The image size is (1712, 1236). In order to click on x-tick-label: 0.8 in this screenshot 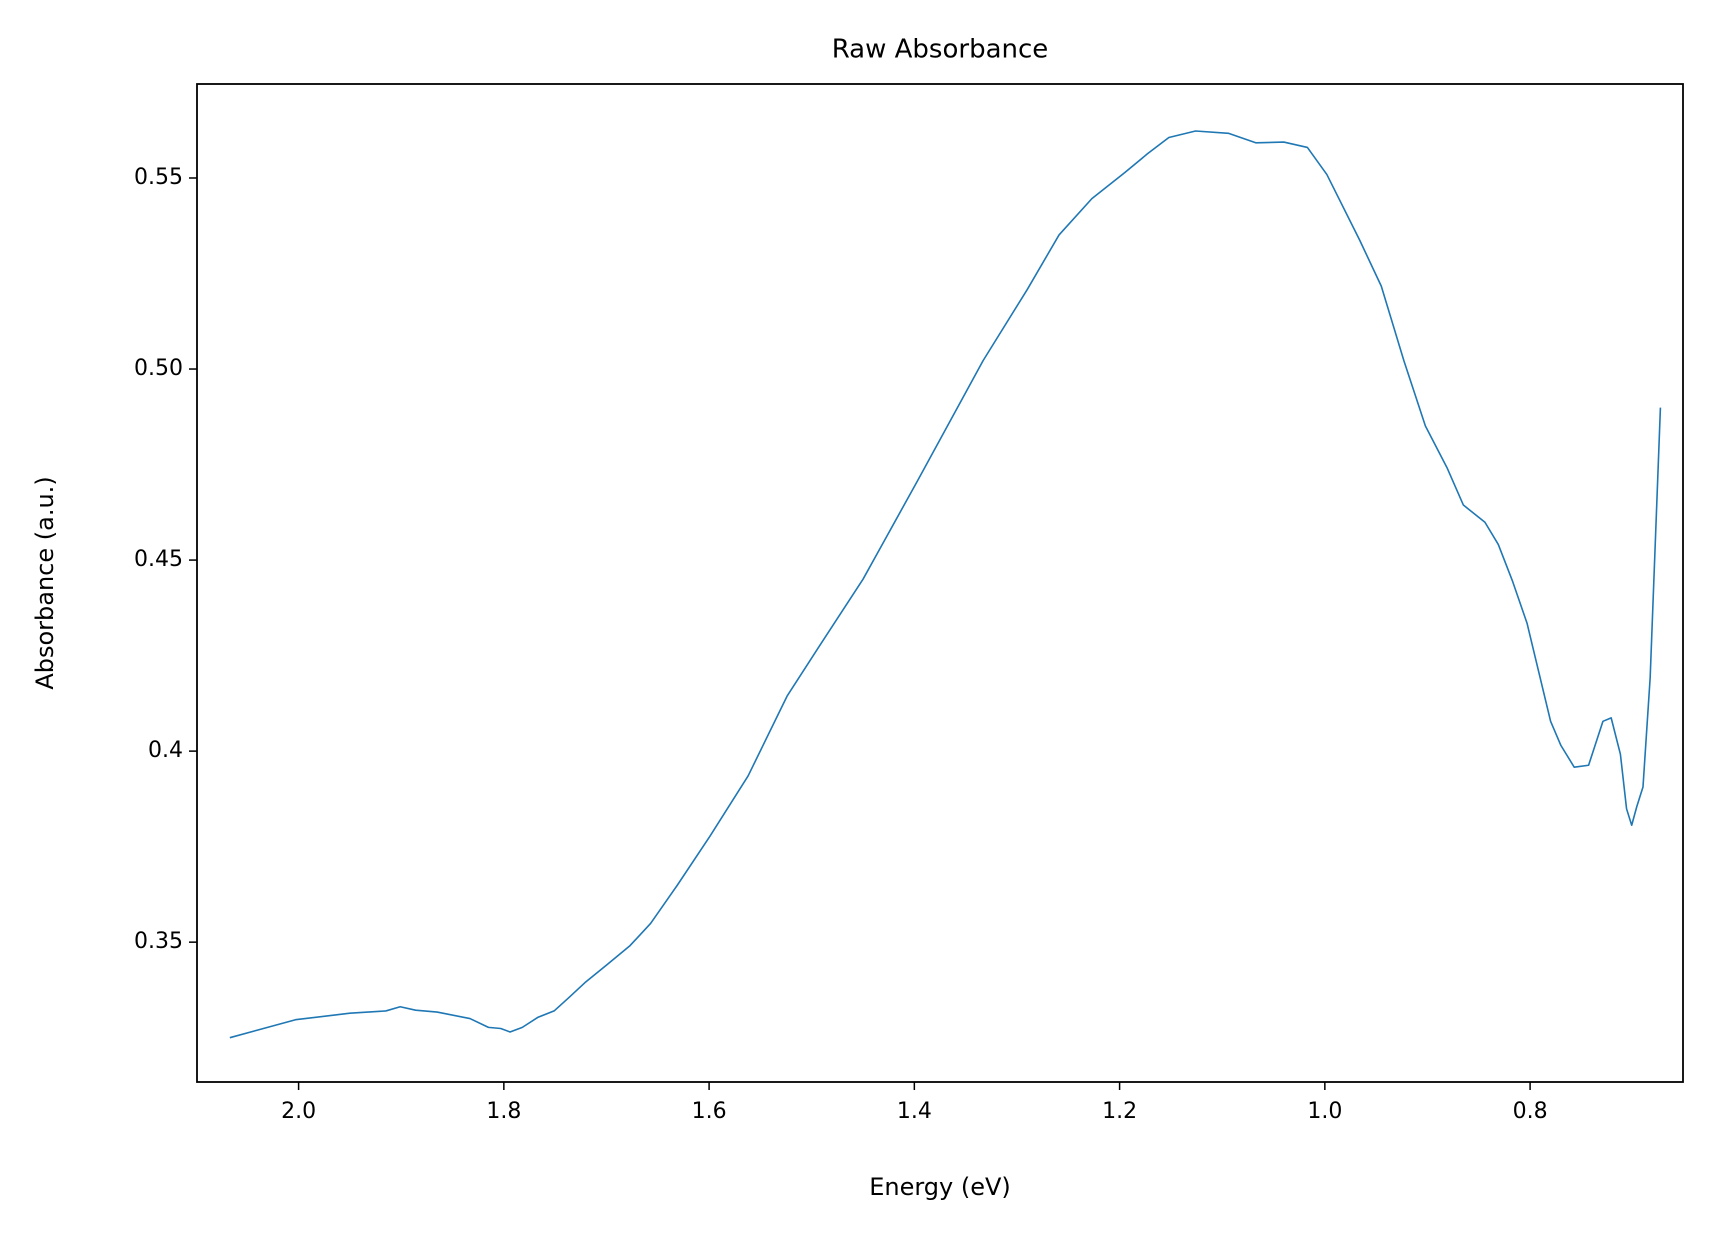, I will do `click(1530, 1111)`.